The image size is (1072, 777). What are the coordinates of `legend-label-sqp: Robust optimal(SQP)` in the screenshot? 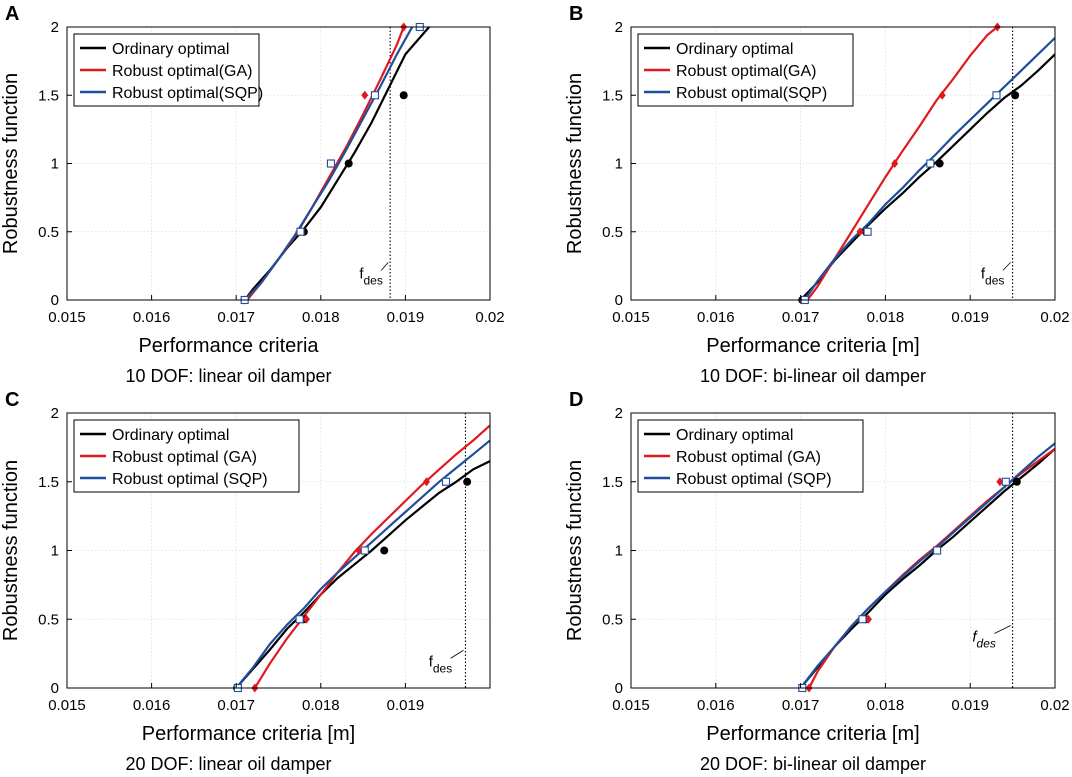 It's located at (751, 93).